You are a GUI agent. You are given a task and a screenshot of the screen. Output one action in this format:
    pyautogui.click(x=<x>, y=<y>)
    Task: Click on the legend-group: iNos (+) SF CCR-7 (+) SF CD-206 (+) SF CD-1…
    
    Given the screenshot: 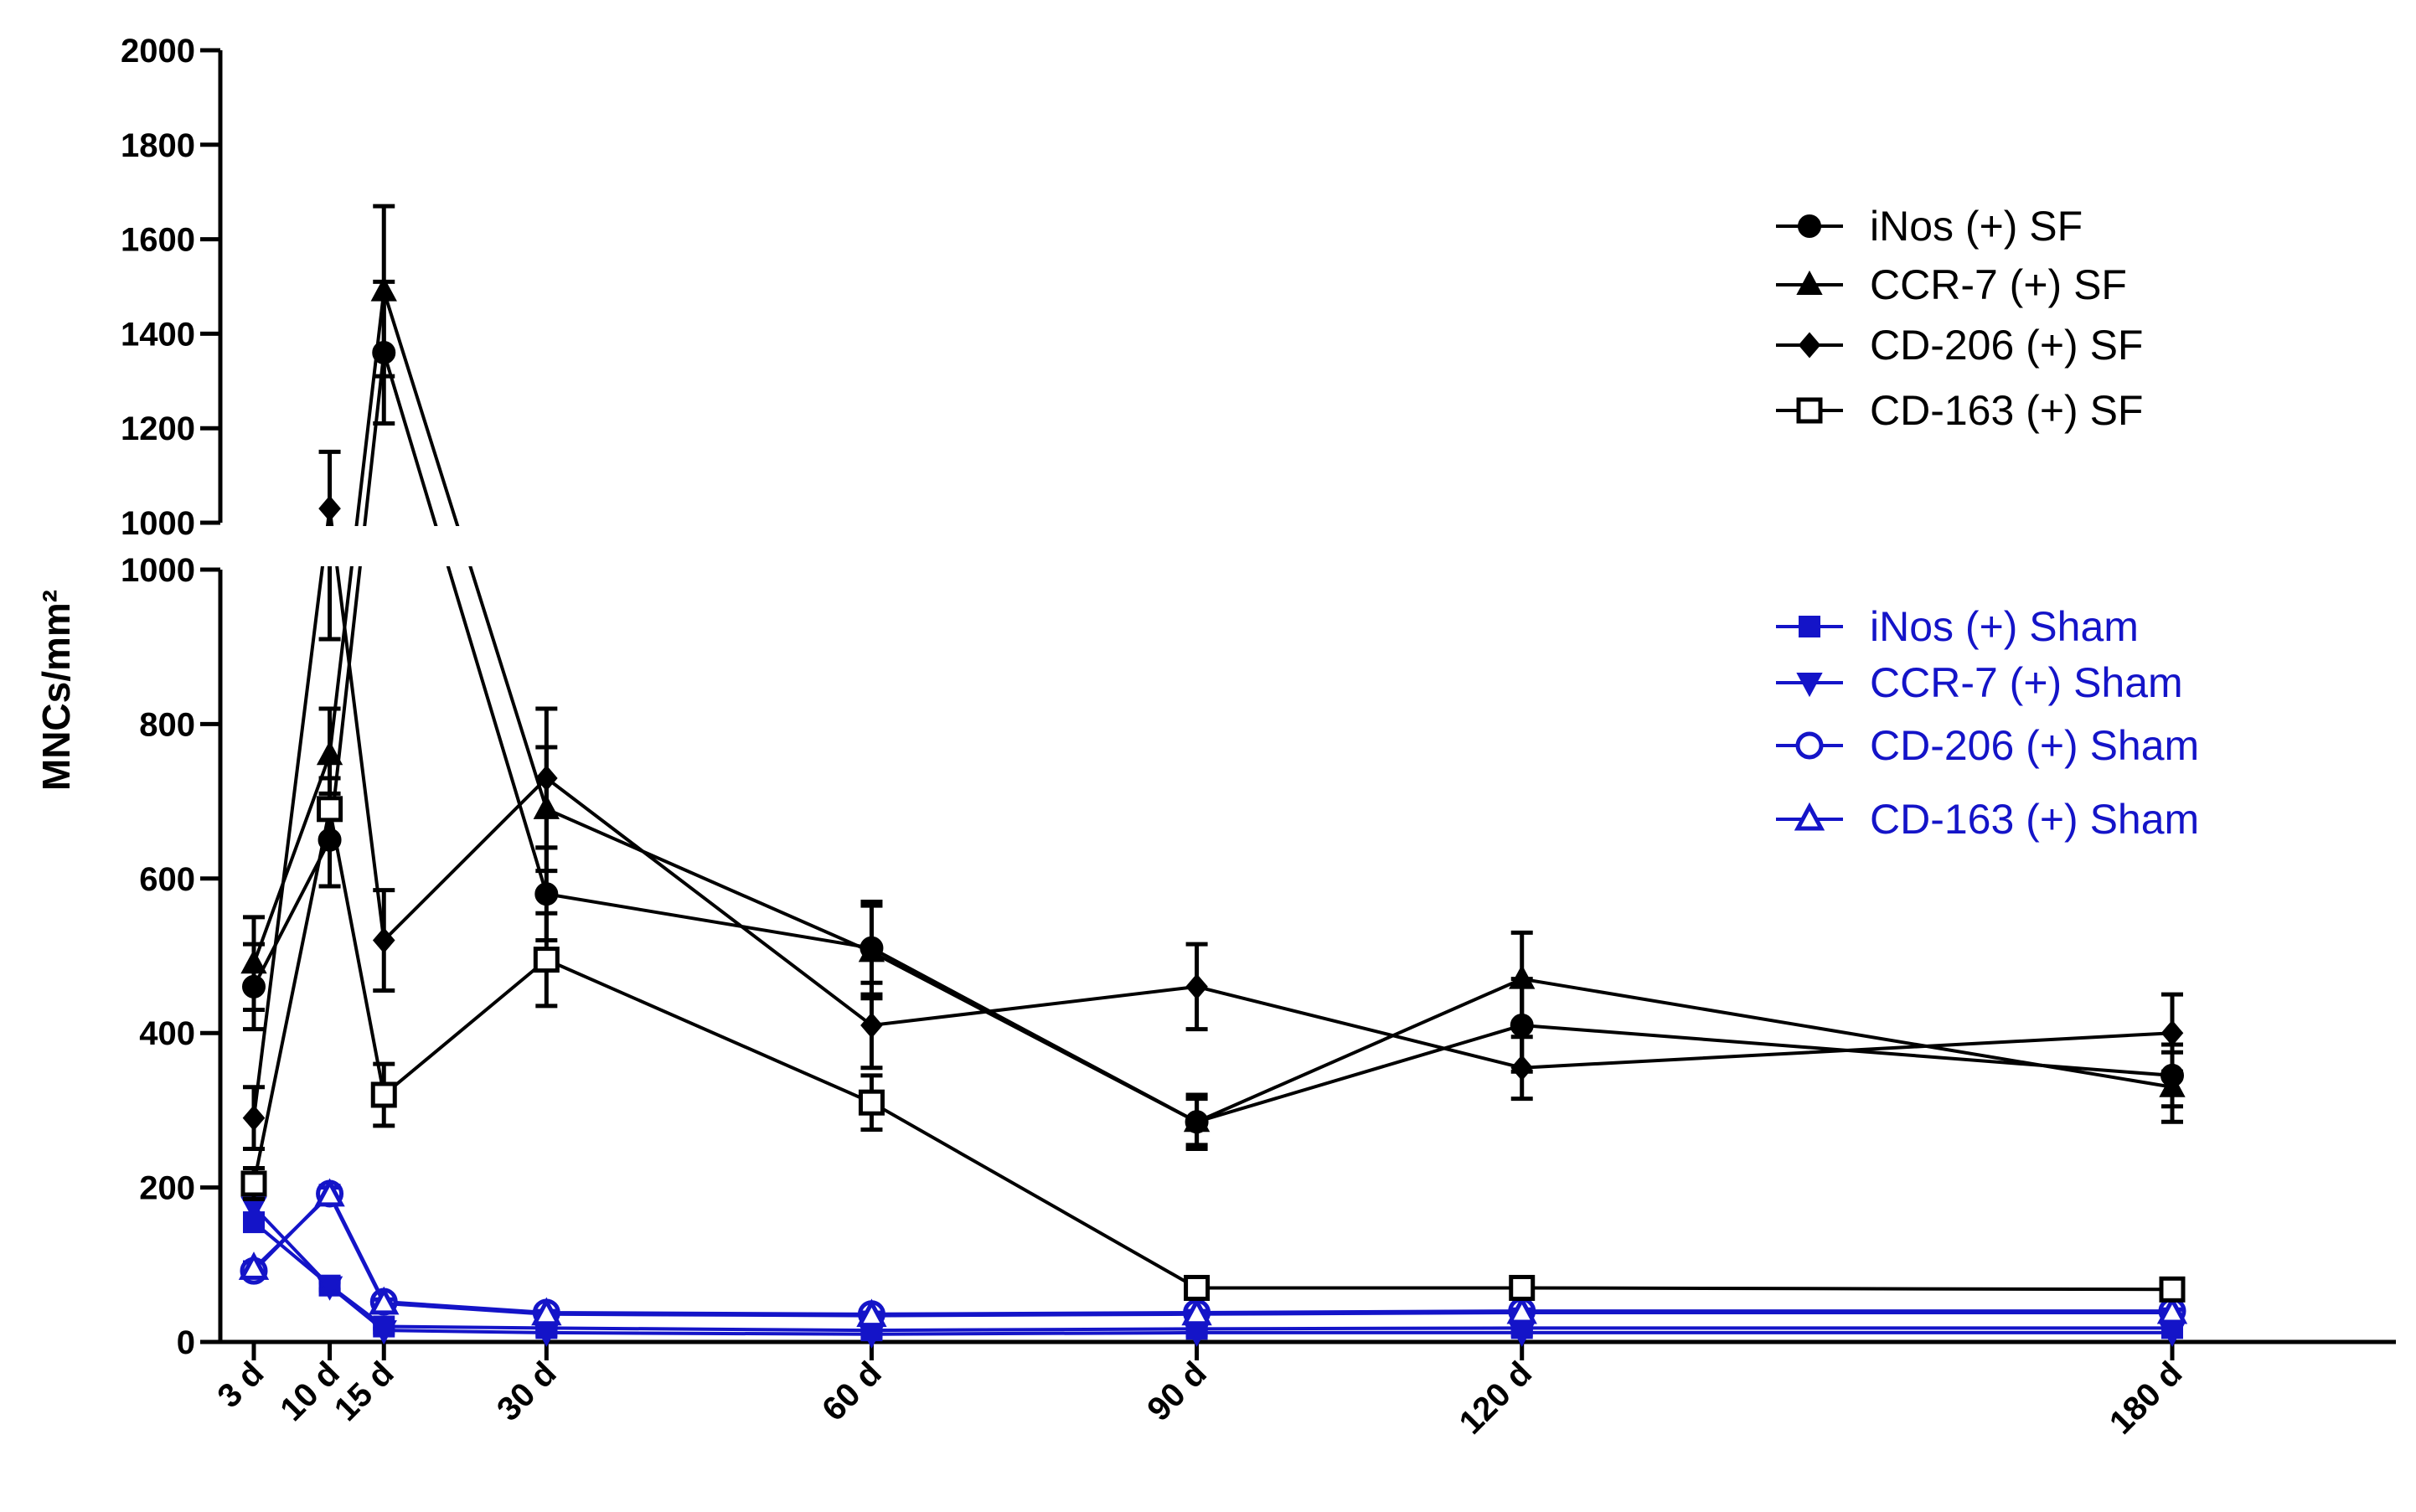 What is the action you would take?
    pyautogui.click(x=1987, y=523)
    